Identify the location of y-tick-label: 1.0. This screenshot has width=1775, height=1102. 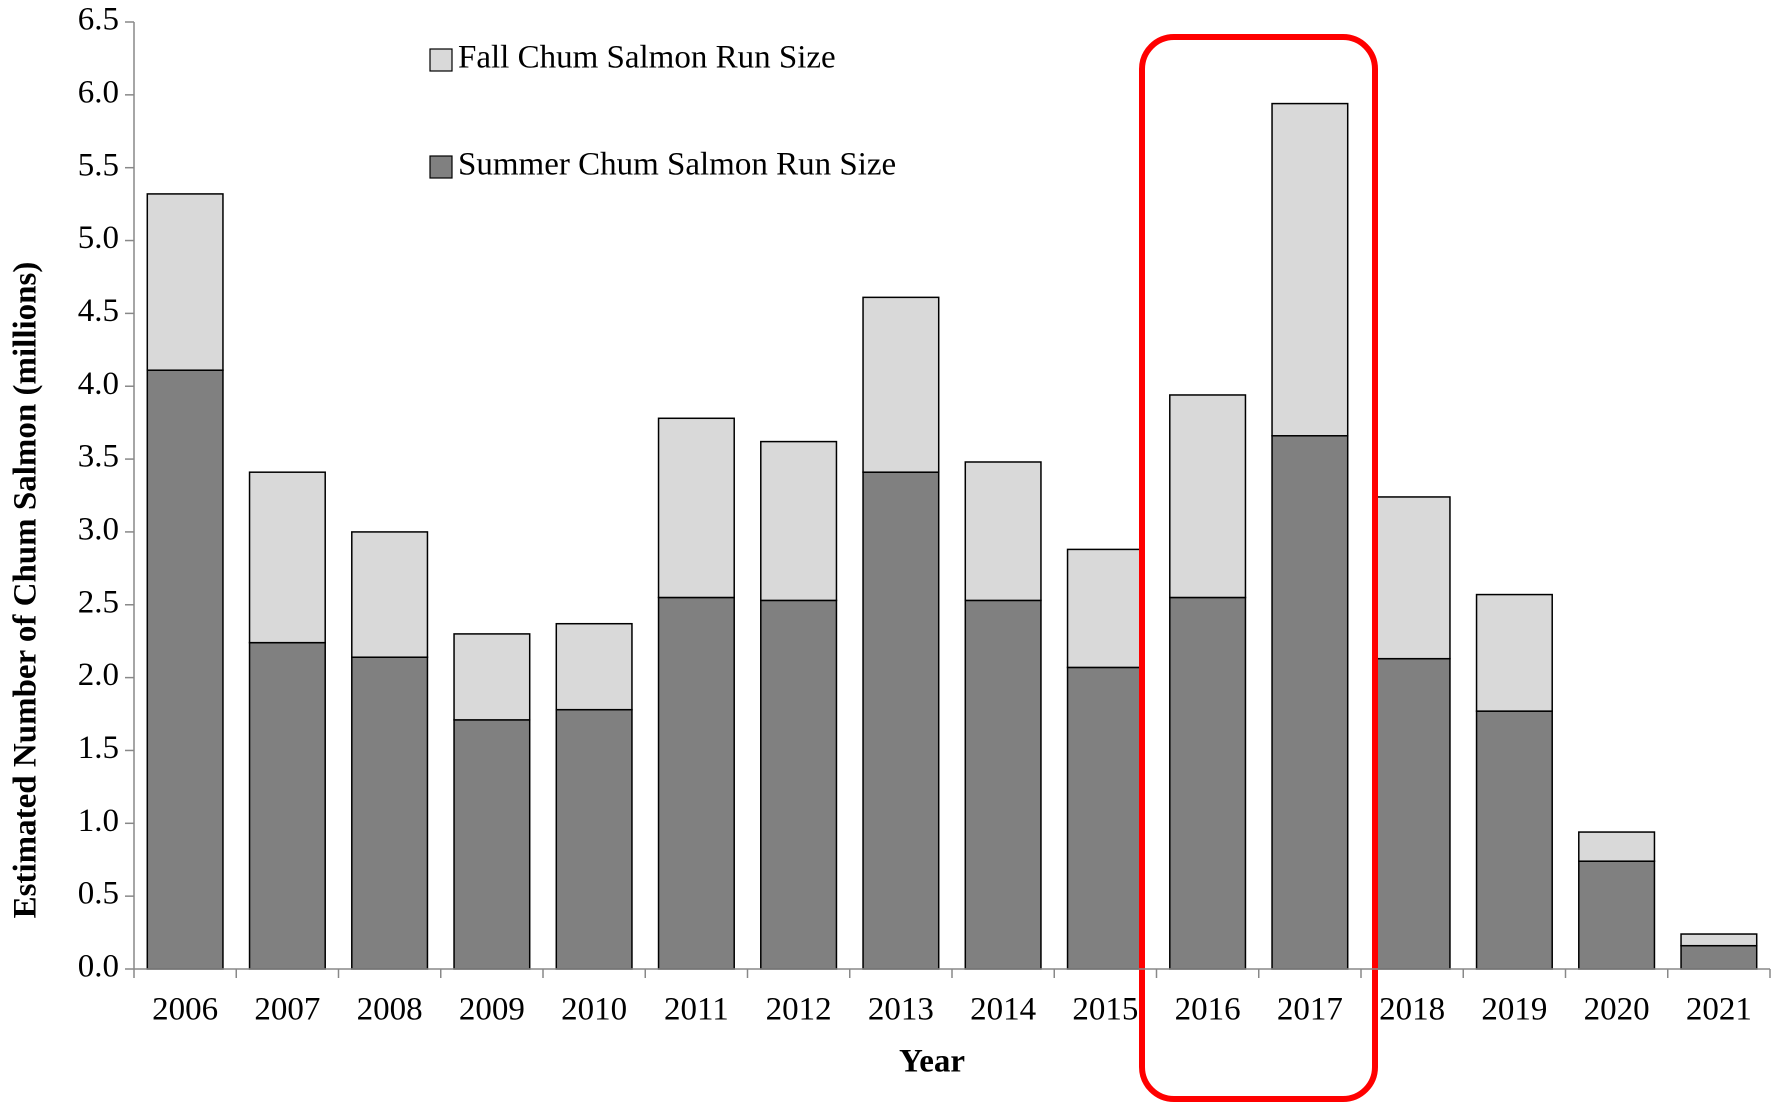
(98, 821).